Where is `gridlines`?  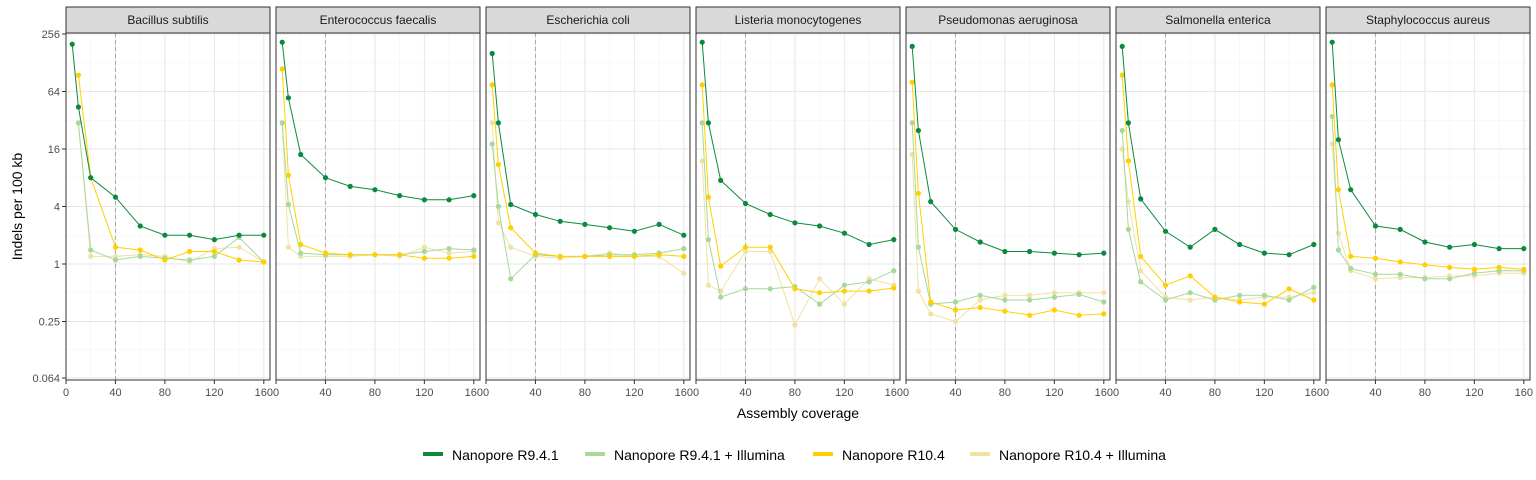 gridlines is located at coordinates (1007, 206).